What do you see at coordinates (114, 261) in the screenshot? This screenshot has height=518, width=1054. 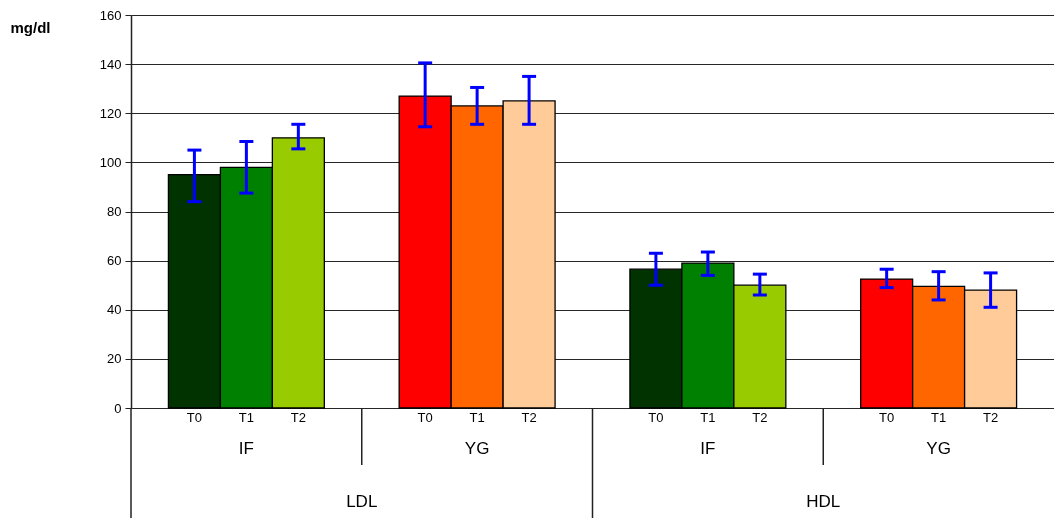 I see `y-tick-label: 60` at bounding box center [114, 261].